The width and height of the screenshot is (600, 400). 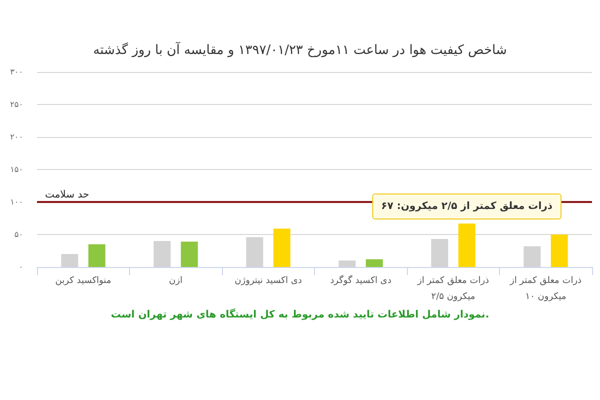 What do you see at coordinates (300, 49) in the screenshot?
I see `chart-title: شاخص کیفیت هوا در ساعت ۱۱مورخ ۱۳۹۷/۰۱/۲۳ و مقایسه آن با روز گذشته` at bounding box center [300, 49].